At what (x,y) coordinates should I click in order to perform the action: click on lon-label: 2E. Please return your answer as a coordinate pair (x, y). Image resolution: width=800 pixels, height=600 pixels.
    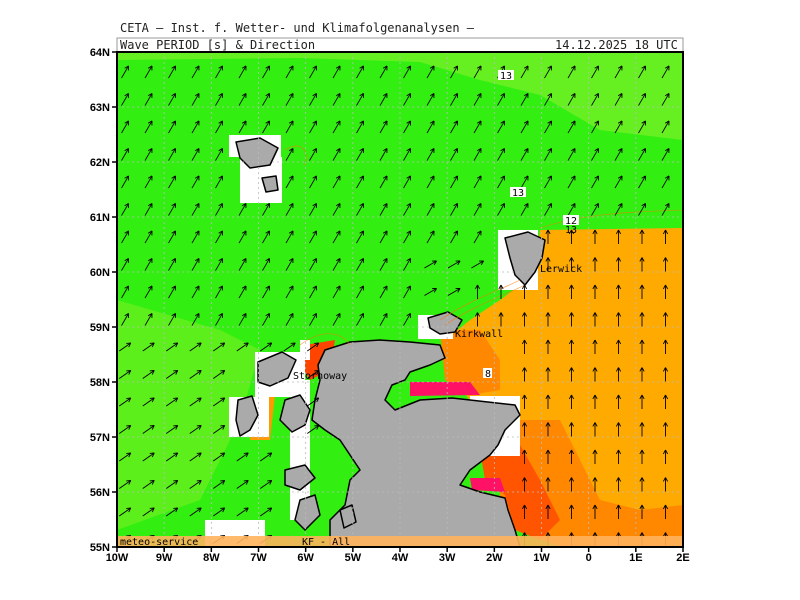
    Looking at the image, I should click on (682, 558).